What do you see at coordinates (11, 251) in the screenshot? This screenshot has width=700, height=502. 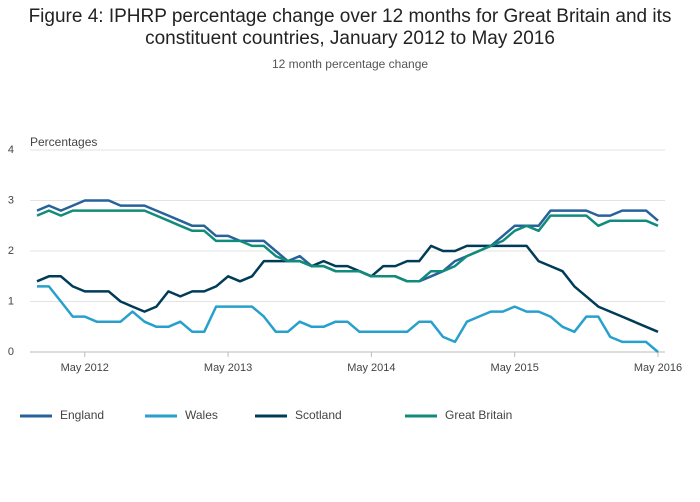 I see `y-tick-label: 2` at bounding box center [11, 251].